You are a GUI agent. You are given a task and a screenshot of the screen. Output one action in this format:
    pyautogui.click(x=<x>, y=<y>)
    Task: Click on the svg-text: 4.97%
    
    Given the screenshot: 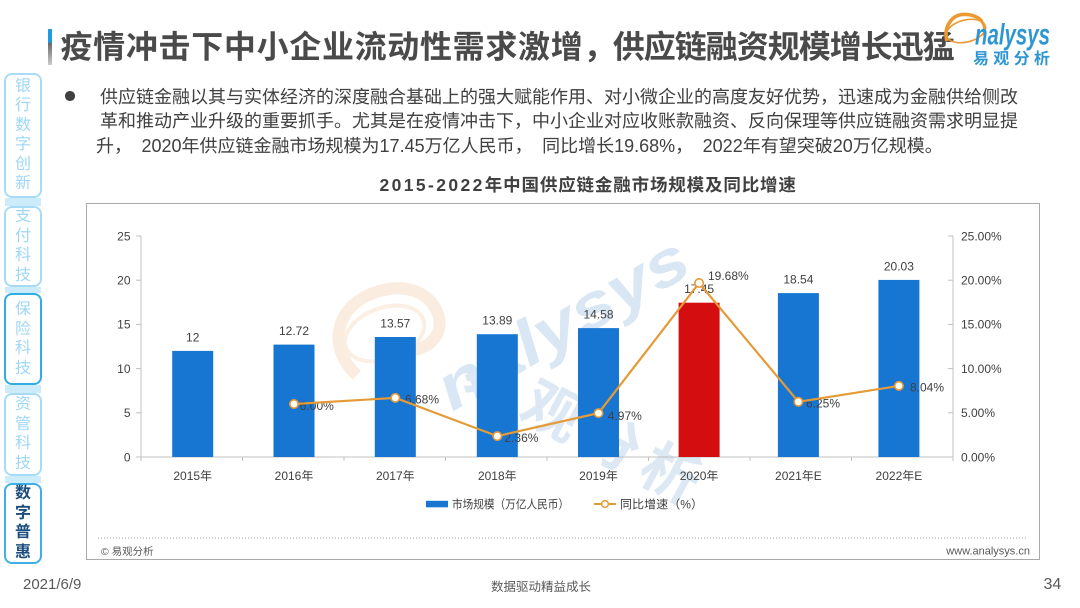 What is the action you would take?
    pyautogui.click(x=625, y=416)
    